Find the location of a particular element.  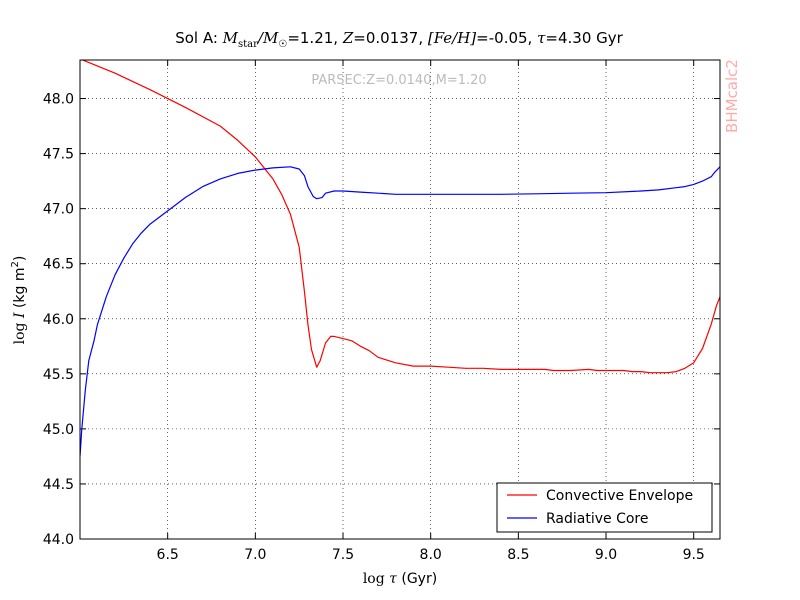

y-tick-label: 44.0 is located at coordinates (58, 540).